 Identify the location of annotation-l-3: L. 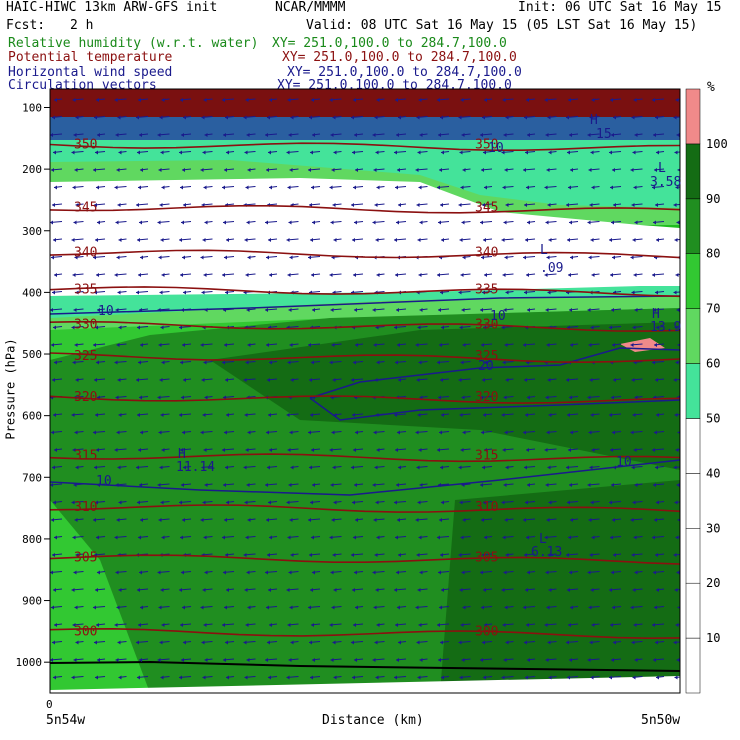
(544, 250).